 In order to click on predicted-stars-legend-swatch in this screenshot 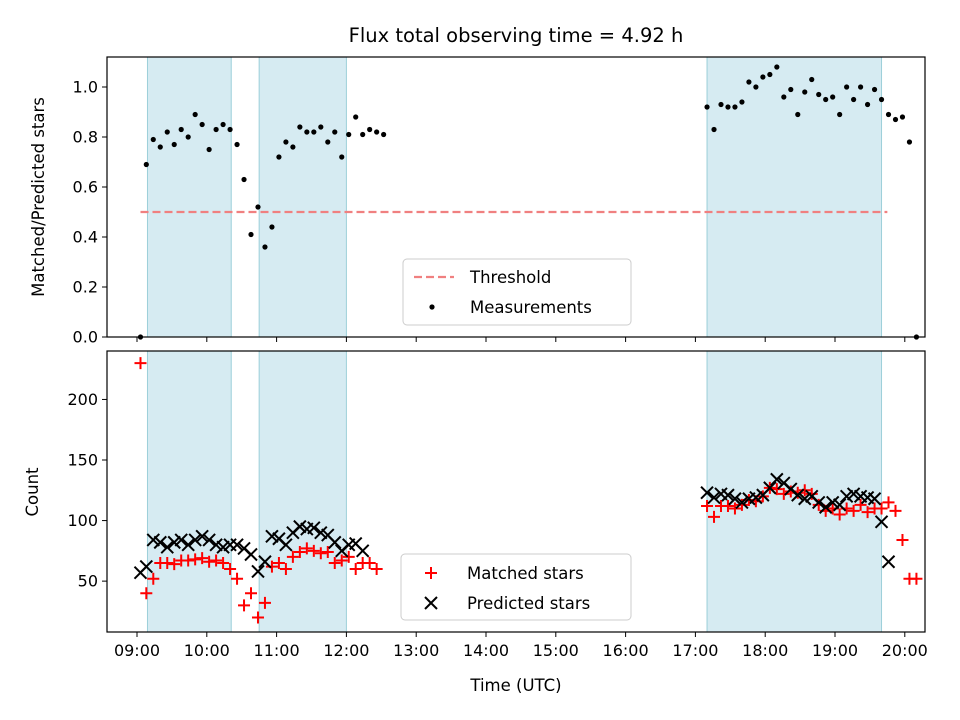, I will do `click(431, 603)`.